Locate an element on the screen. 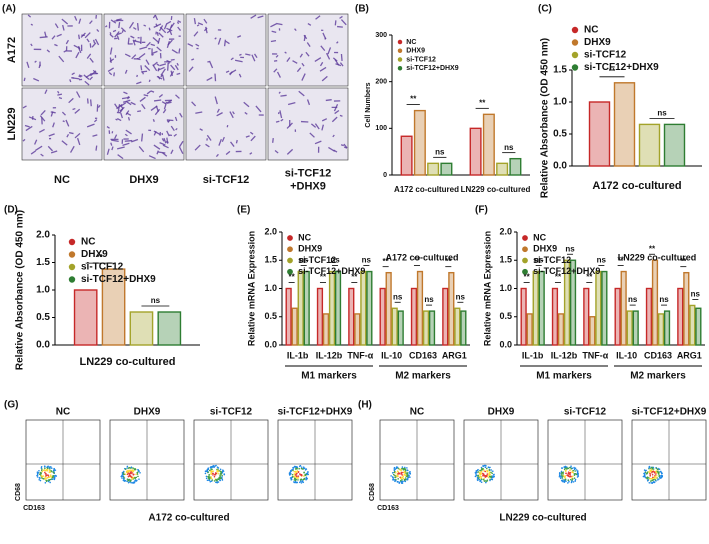 The image size is (709, 544). x-tick-label: IL-1b is located at coordinates (298, 355).